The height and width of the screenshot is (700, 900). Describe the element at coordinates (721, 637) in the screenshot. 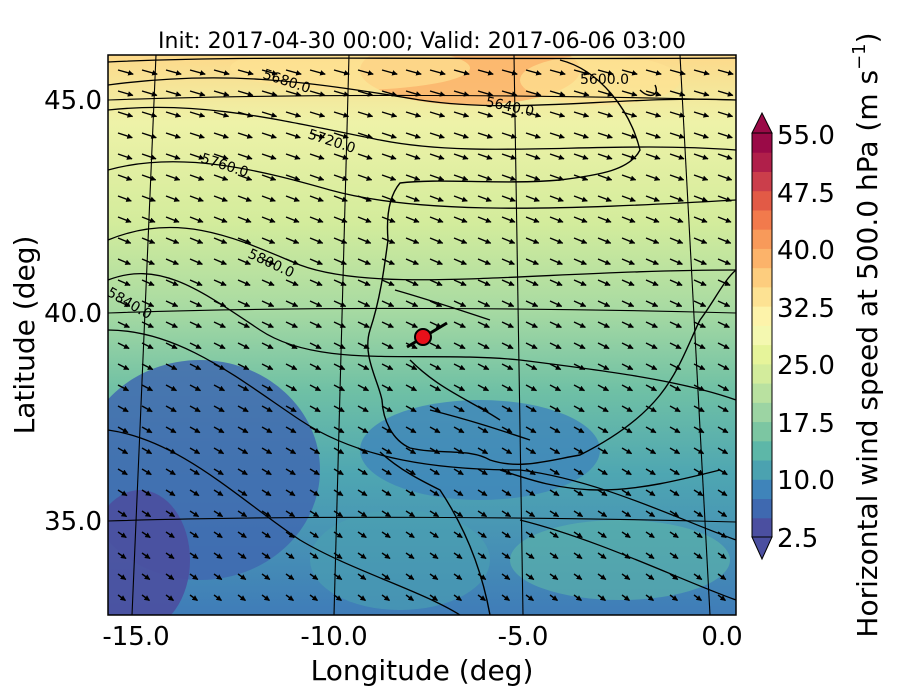

I see `x-tick-label: 0.0` at that location.